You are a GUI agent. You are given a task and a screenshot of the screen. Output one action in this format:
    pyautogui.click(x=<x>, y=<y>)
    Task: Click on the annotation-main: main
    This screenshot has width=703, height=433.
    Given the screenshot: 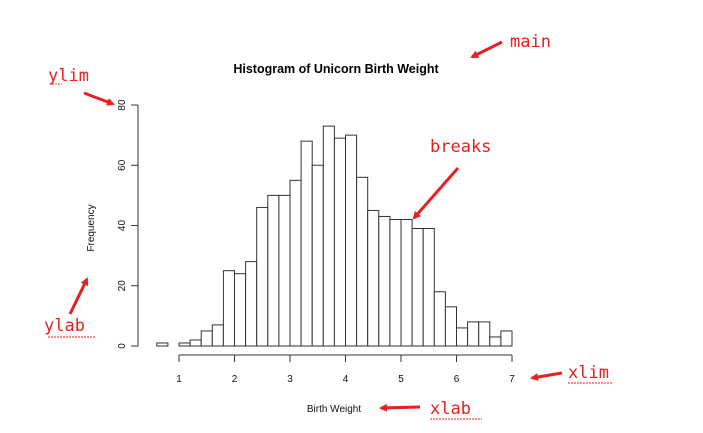 What is the action you would take?
    pyautogui.click(x=510, y=45)
    